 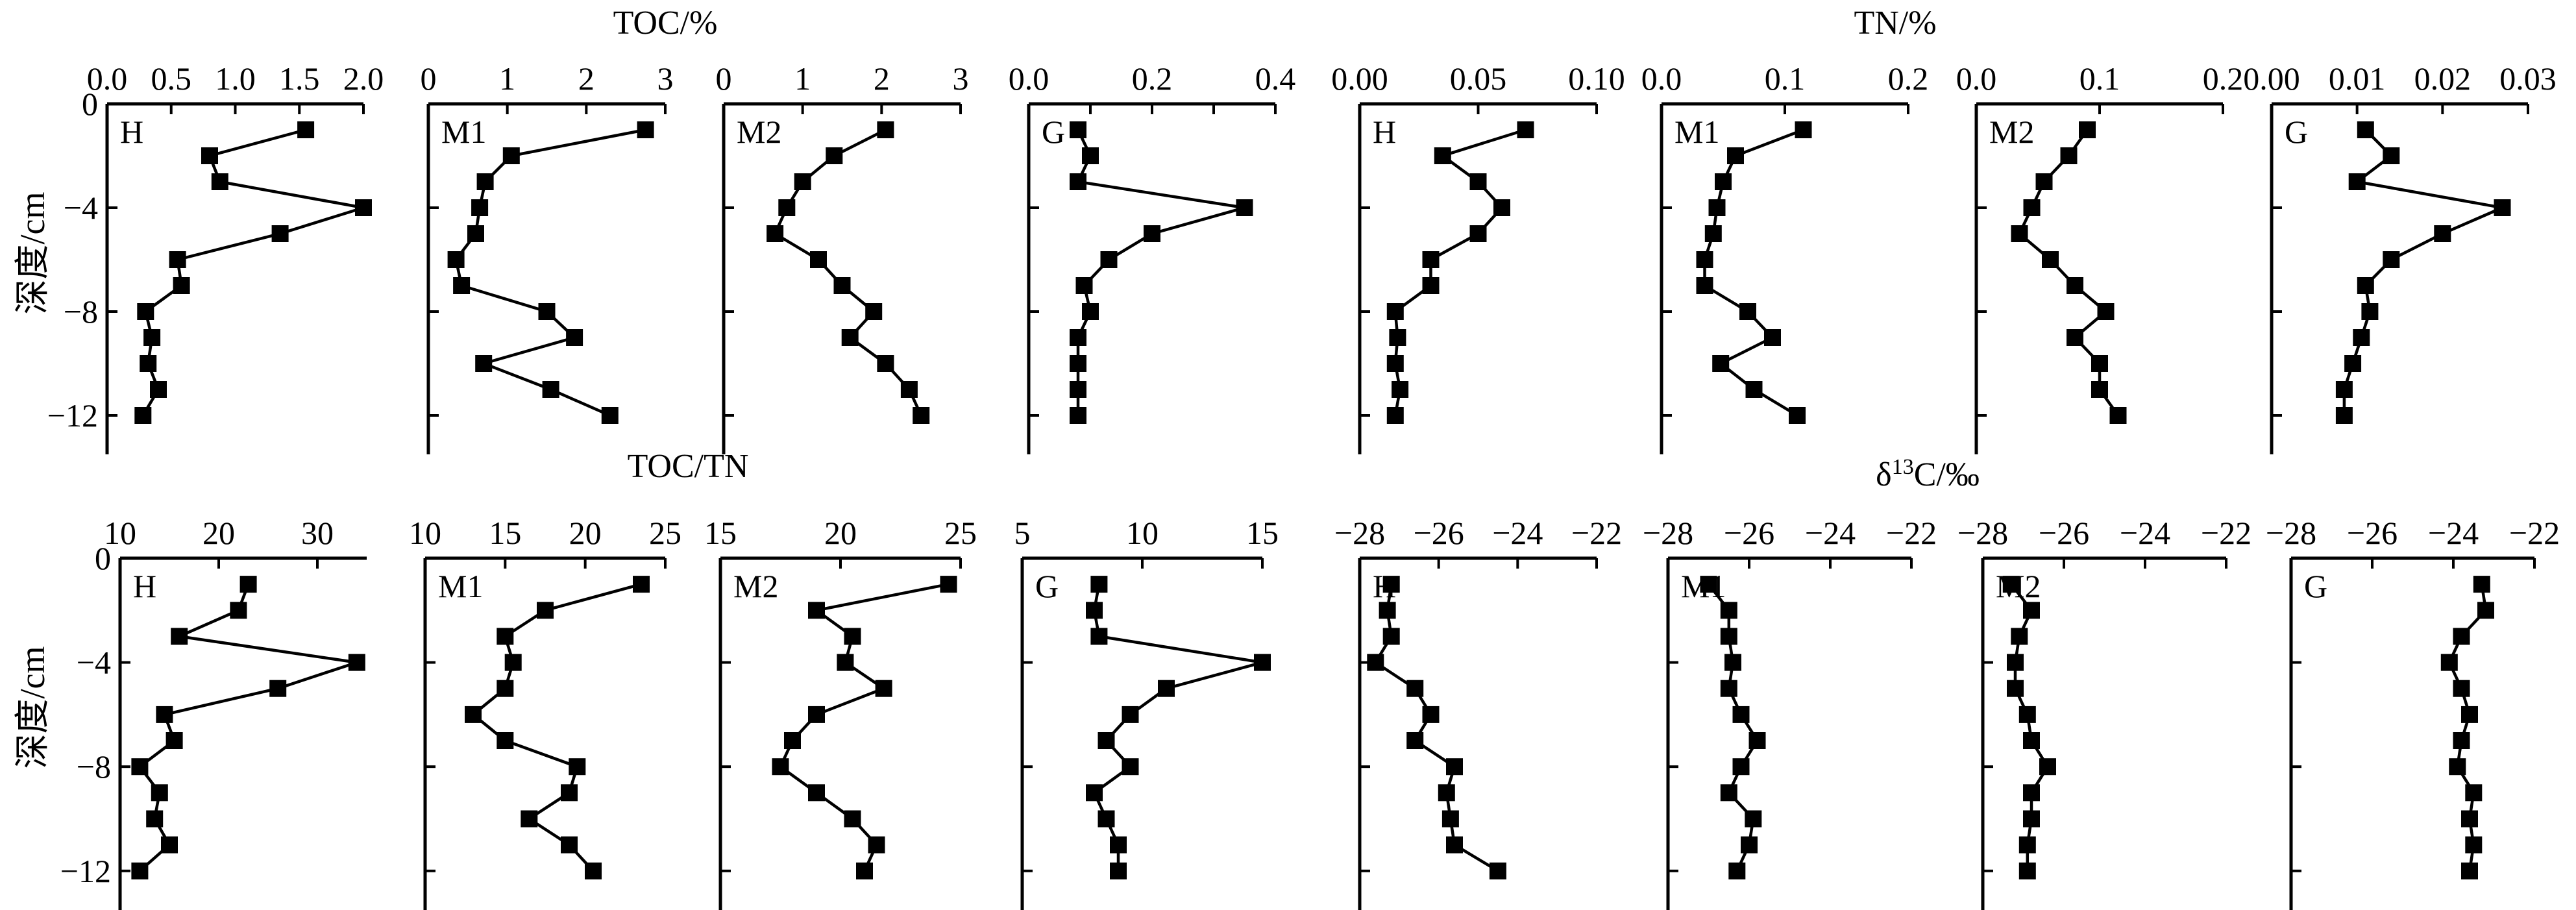 What do you see at coordinates (107, 79) in the screenshot?
I see `x-tick-label: 0.0` at bounding box center [107, 79].